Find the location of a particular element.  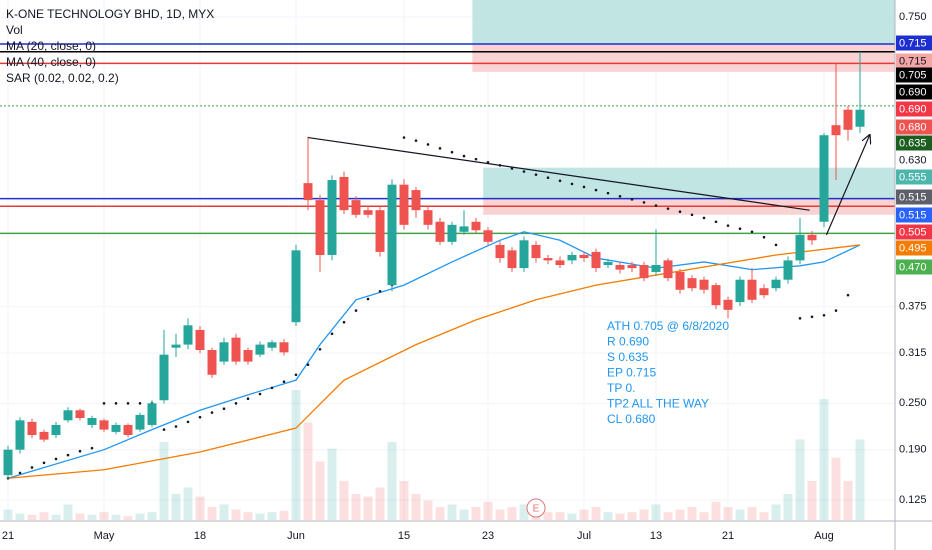

price-badge-label: 0.555 is located at coordinates (913, 177).